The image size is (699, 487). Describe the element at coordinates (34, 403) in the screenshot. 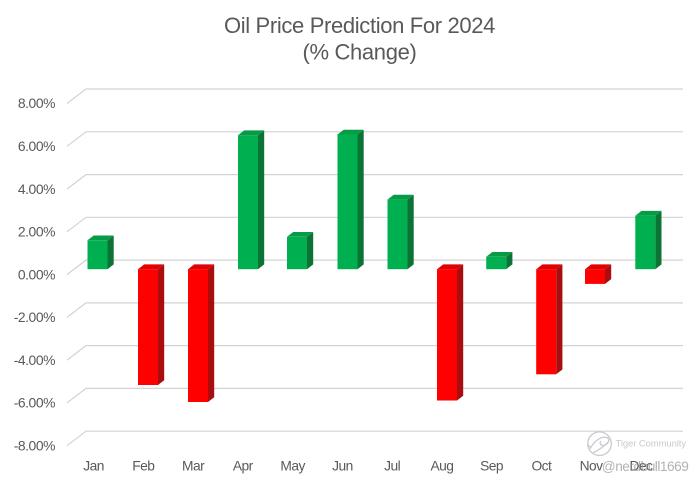

I see `svg-text: -6.00%` at that location.